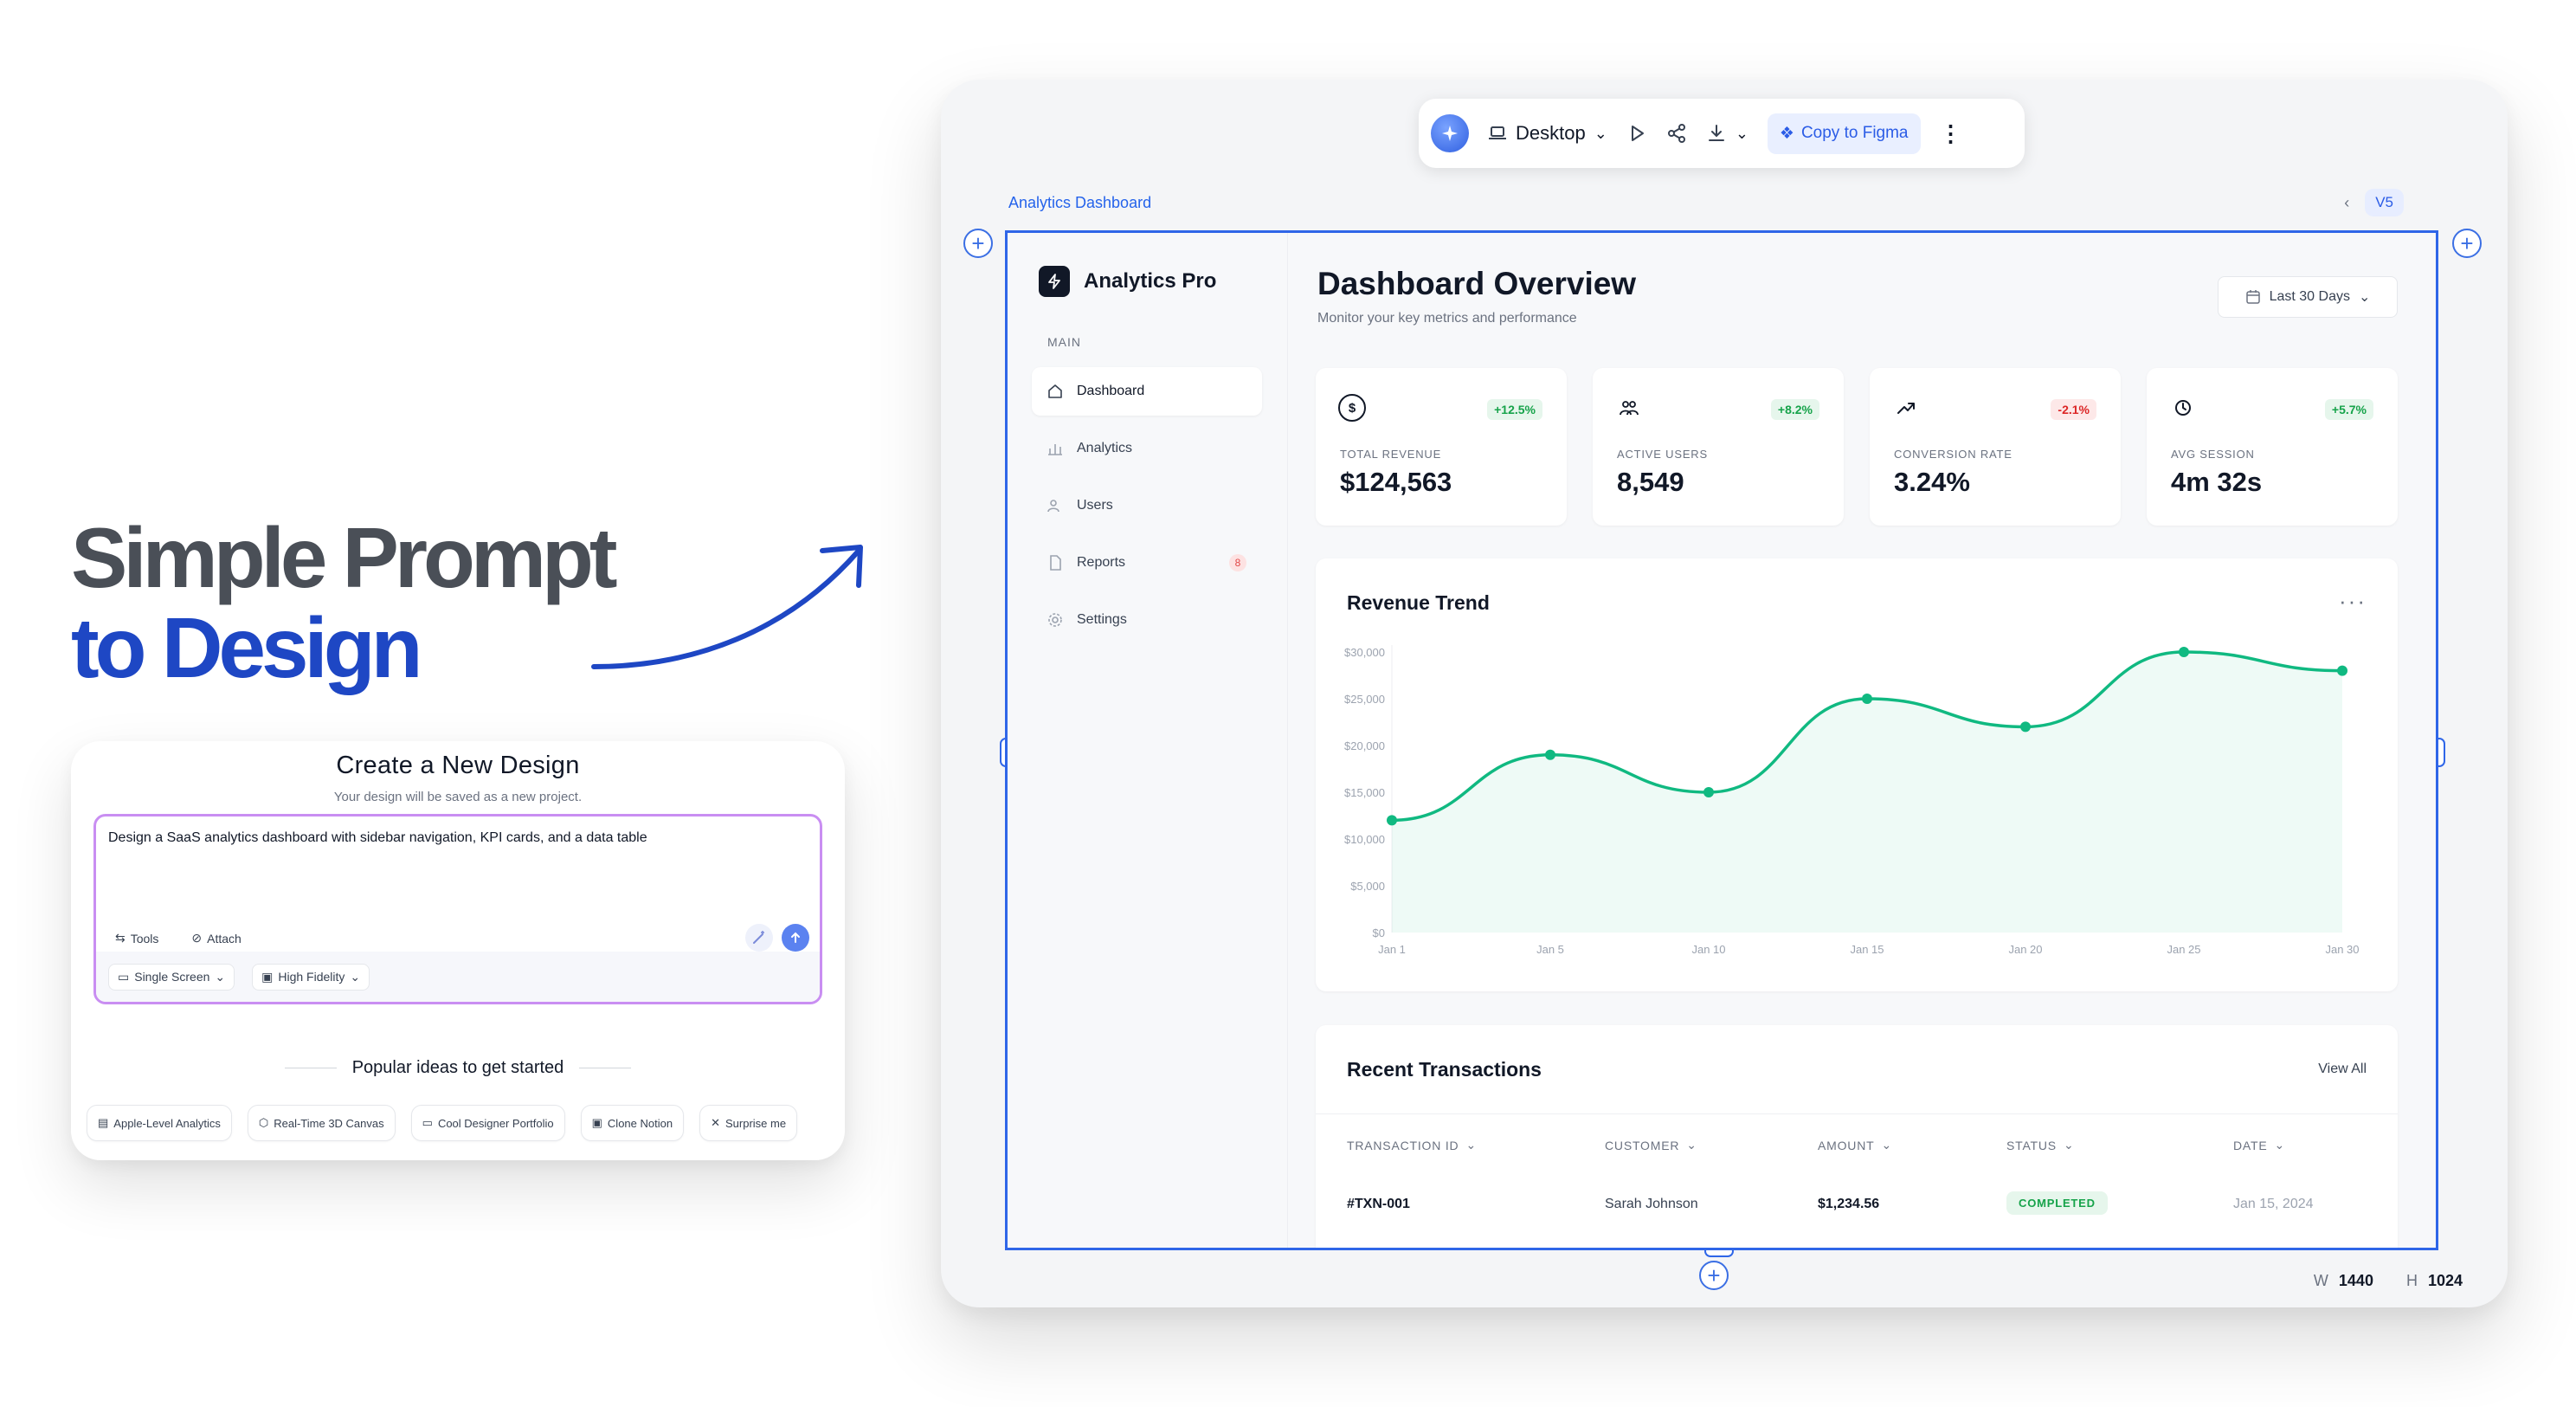 The image size is (2576, 1407). Describe the element at coordinates (1844, 133) in the screenshot. I see `copy-to-figma-button: ❖ Copy to Figma` at that location.